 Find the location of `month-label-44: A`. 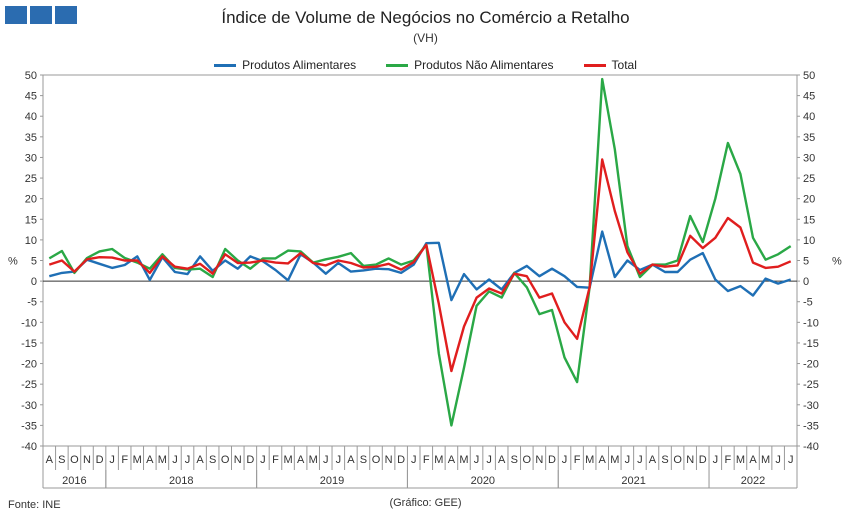

month-label-44: A is located at coordinates (603, 460).